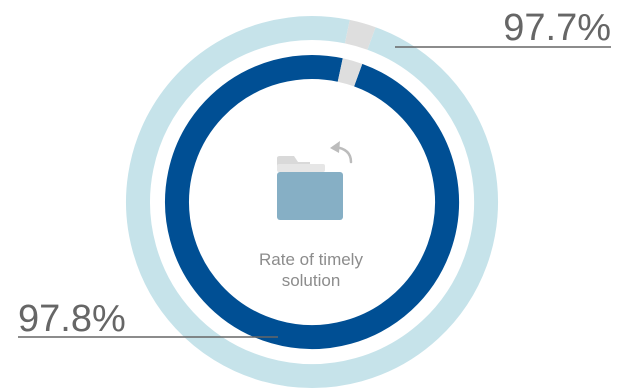 Image resolution: width=618 pixels, height=389 pixels. What do you see at coordinates (311, 280) in the screenshot?
I see `center-label-line2: solution` at bounding box center [311, 280].